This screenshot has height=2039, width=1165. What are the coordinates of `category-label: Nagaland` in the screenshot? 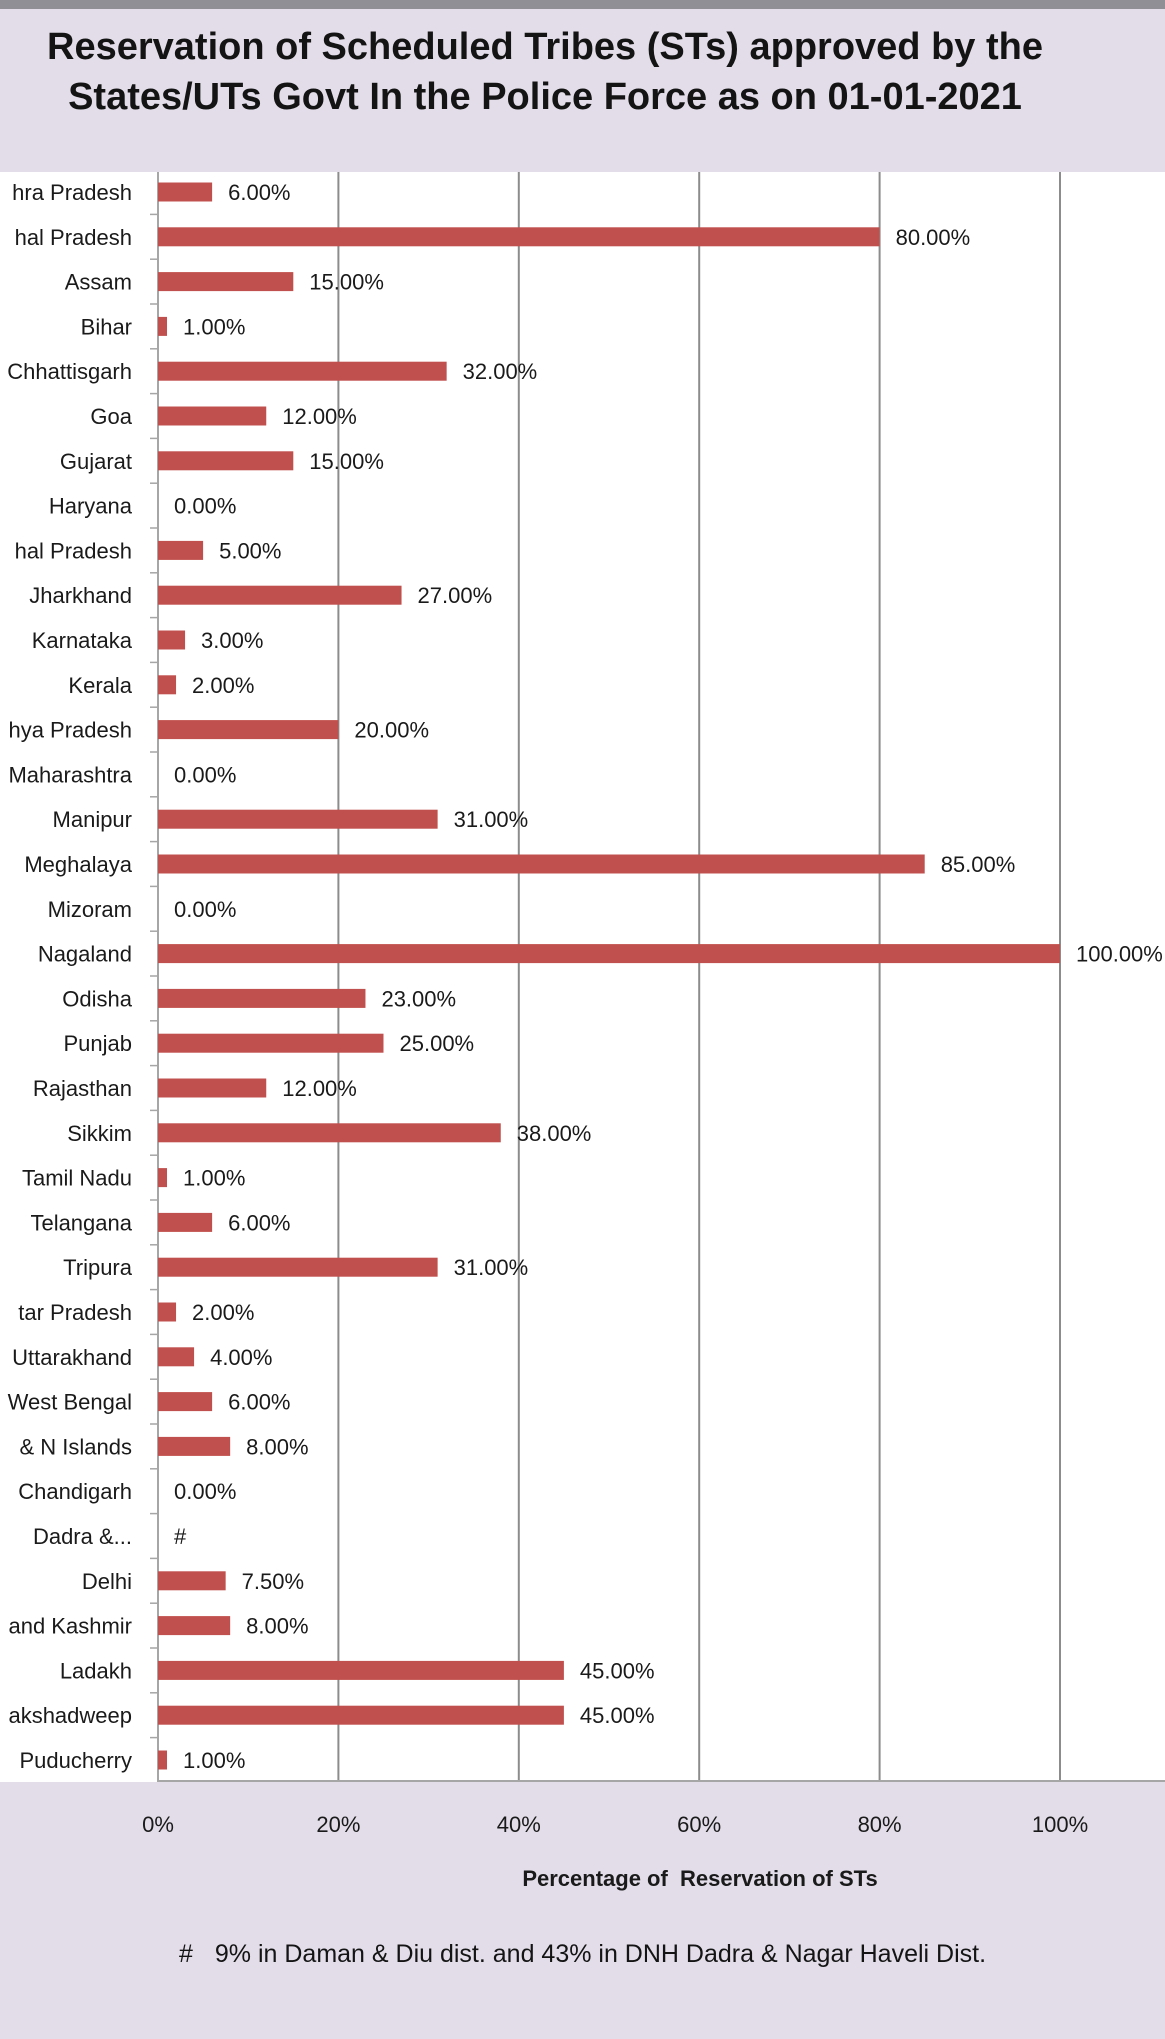 It's located at (85, 954).